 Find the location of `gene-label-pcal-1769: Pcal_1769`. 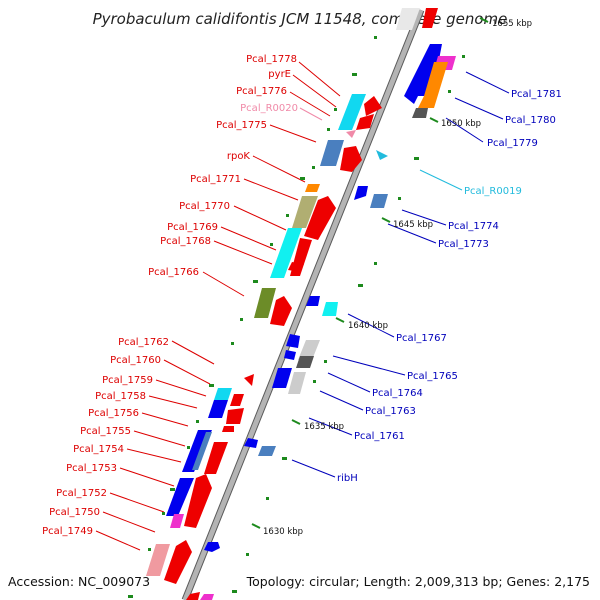

gene-label-pcal-1769: Pcal_1769 is located at coordinates (192, 227).